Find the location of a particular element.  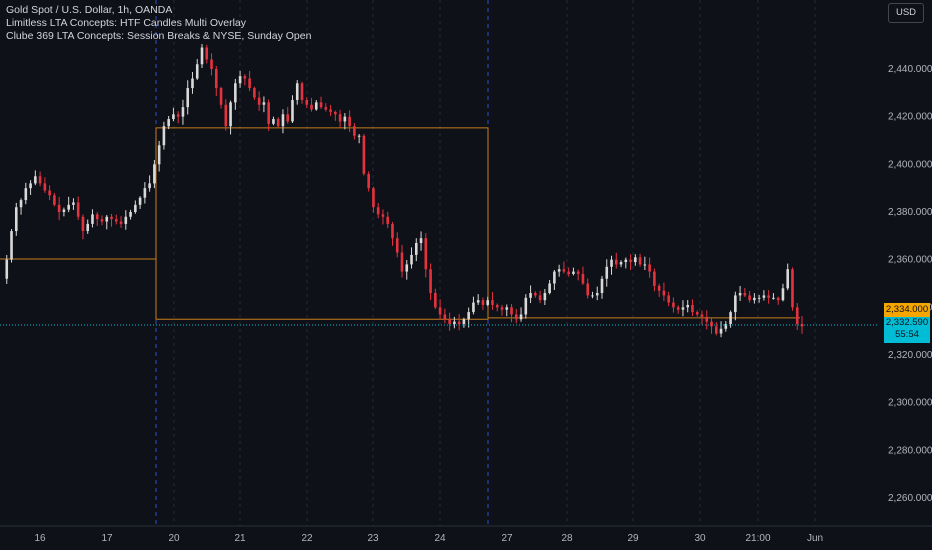

htf-box is located at coordinates (322, 223).